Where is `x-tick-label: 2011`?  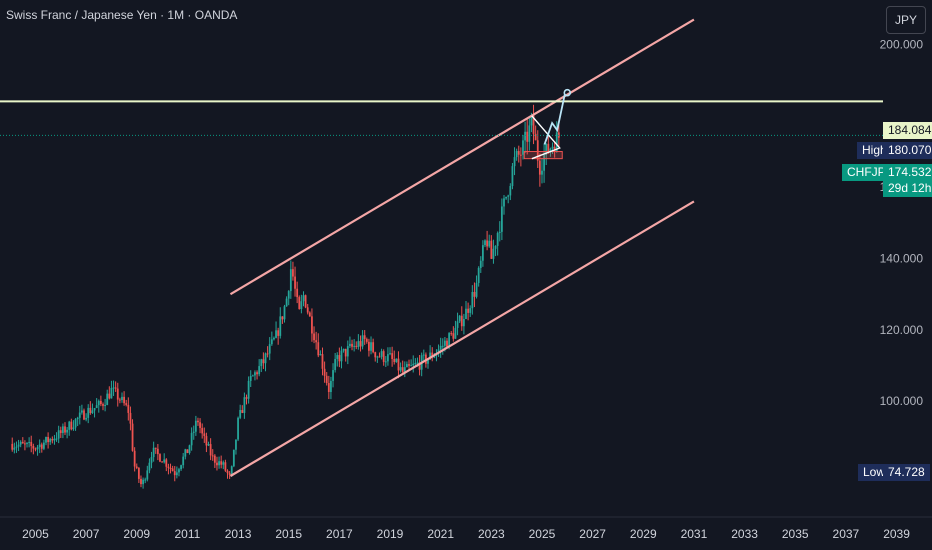
x-tick-label: 2011 is located at coordinates (188, 534).